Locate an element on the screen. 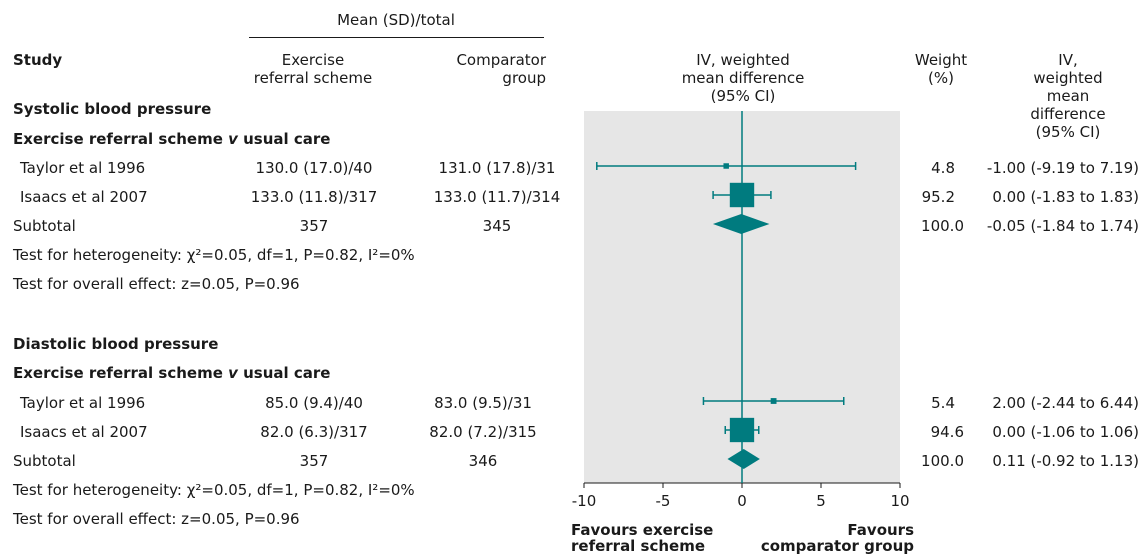  comparator-column-header: Comparator group is located at coordinates (501, 69).